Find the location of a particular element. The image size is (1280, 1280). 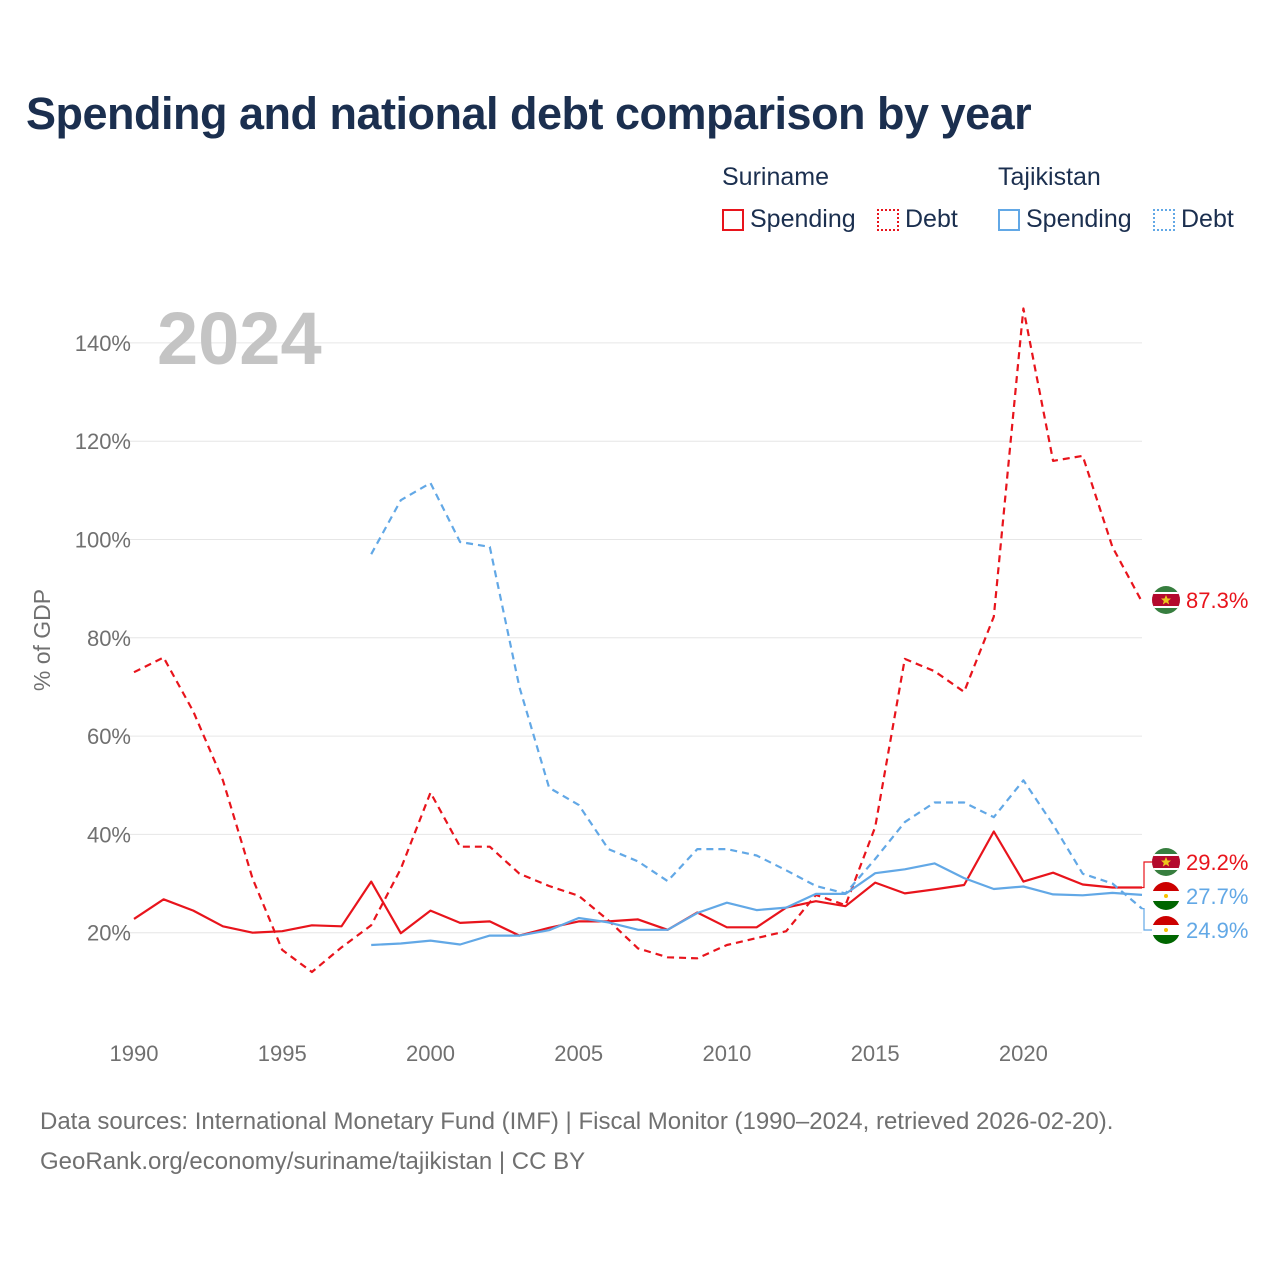

y-tick-label: 100% is located at coordinates (103, 540).